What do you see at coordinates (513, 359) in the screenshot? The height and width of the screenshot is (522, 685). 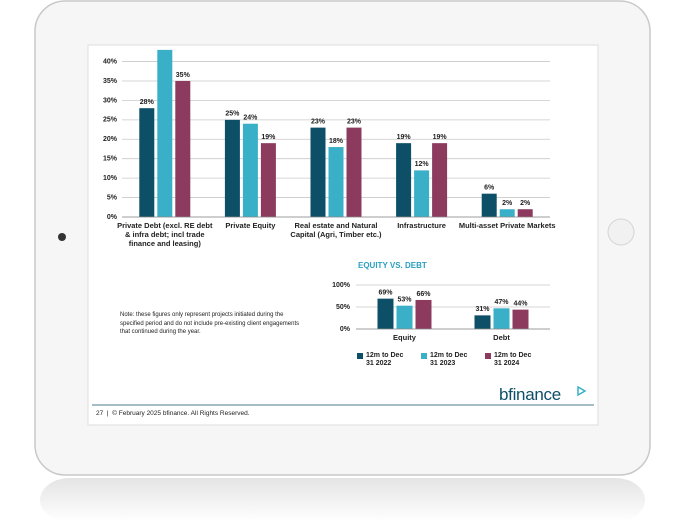 I see `legend-label: 12m to Dec 31 2024` at bounding box center [513, 359].